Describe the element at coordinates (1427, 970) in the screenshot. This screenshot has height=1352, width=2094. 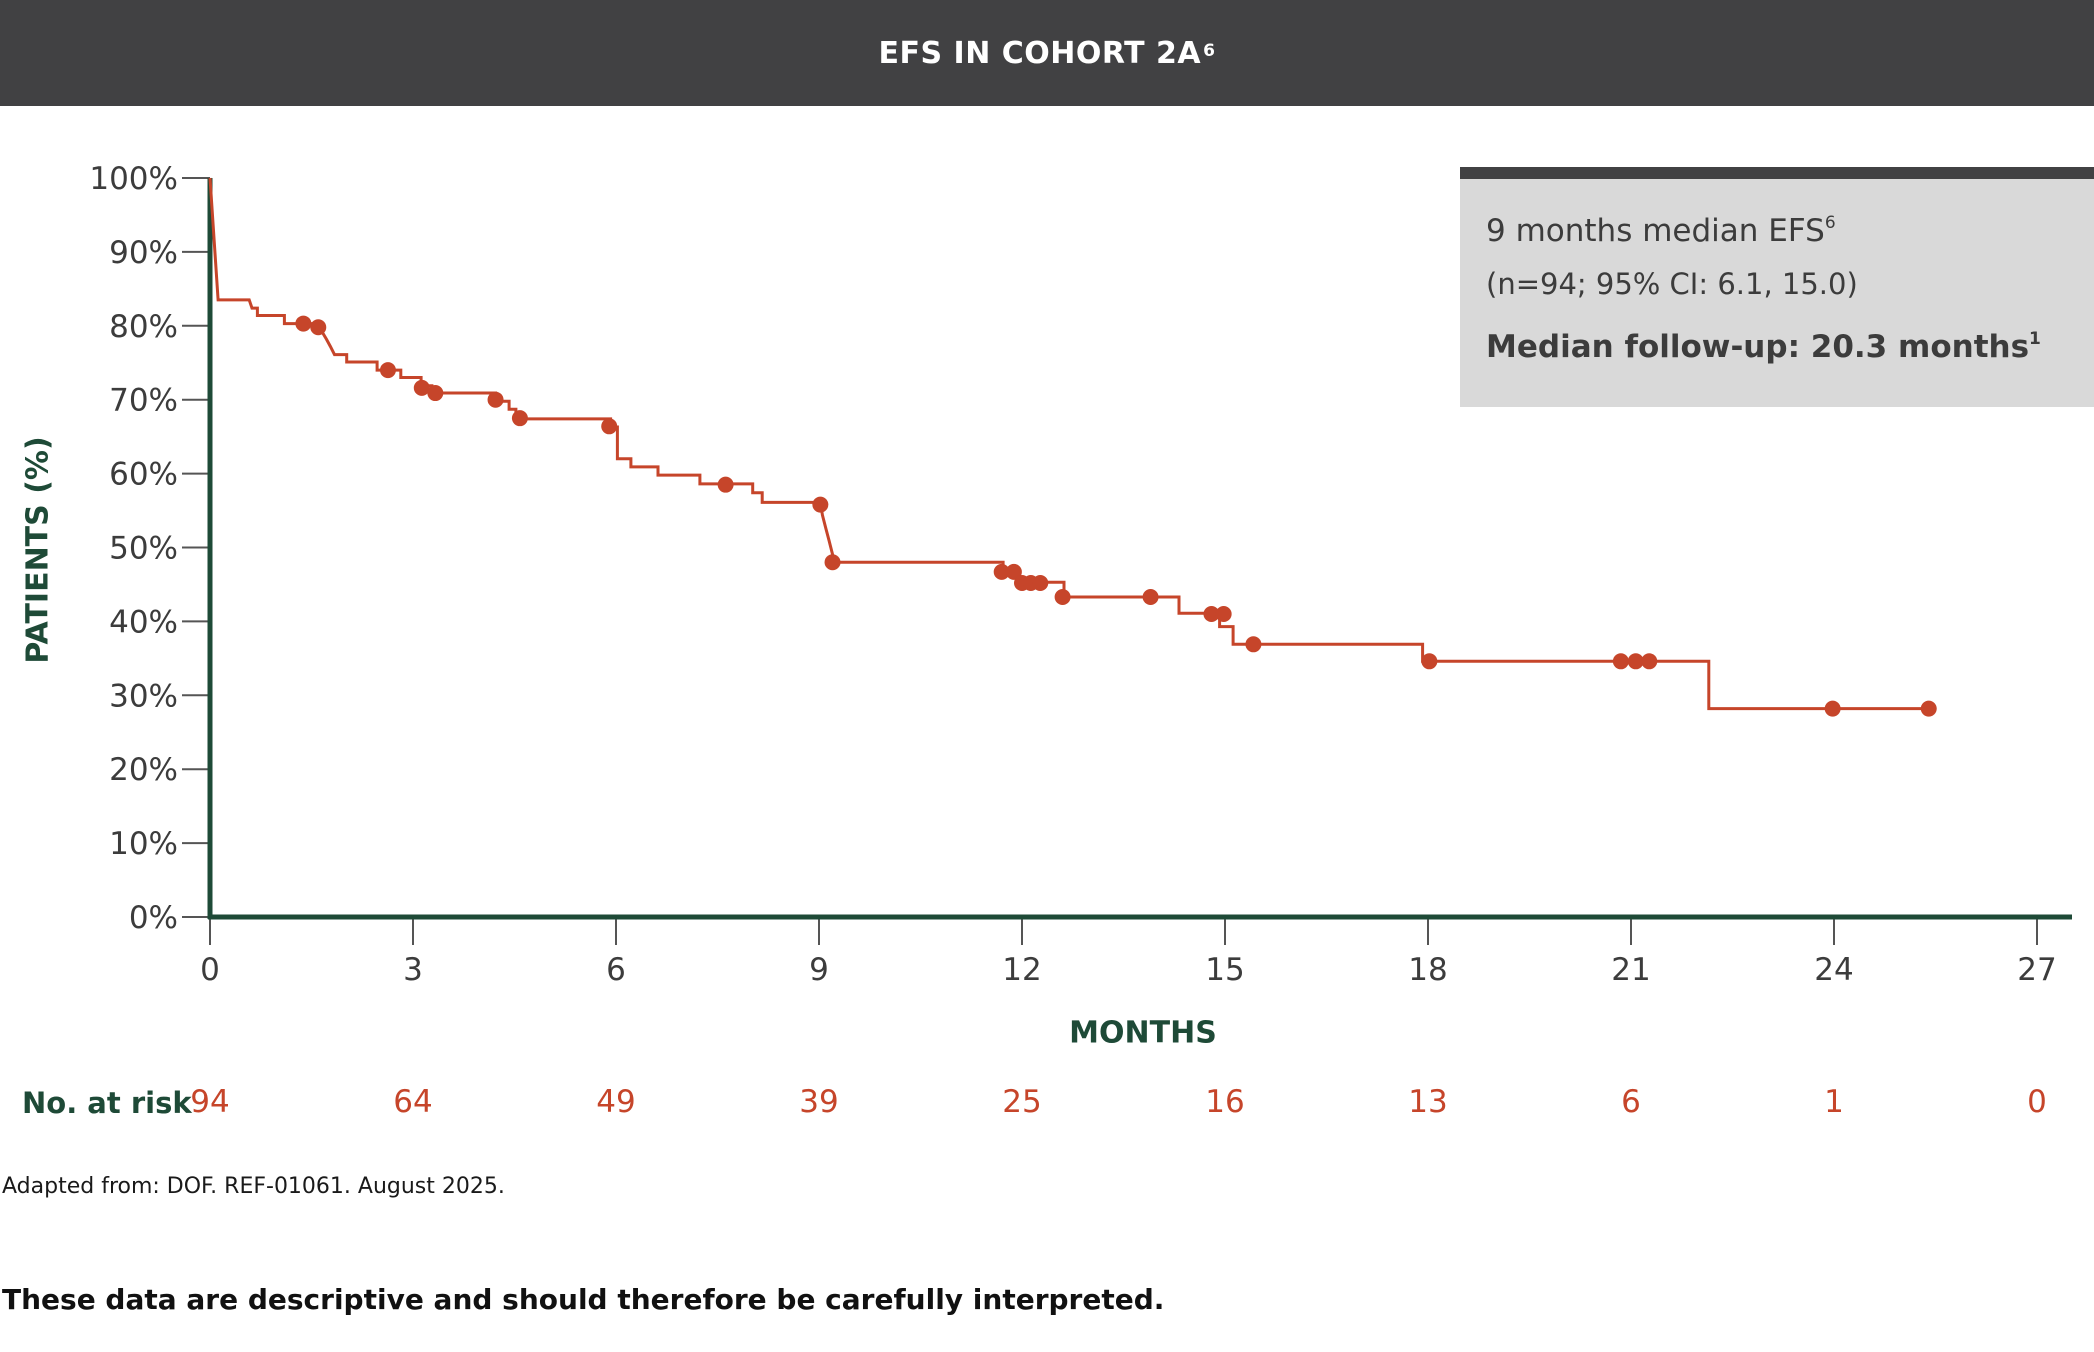
I see `x-tick-label: 18` at that location.